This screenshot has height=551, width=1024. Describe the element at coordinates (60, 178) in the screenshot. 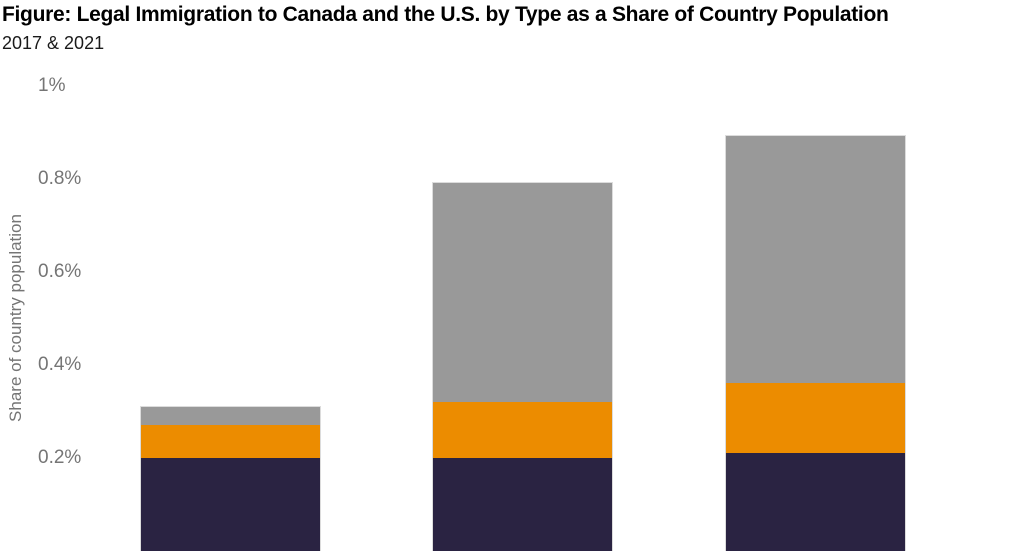

I see `y-tick-label: 0.8%` at that location.